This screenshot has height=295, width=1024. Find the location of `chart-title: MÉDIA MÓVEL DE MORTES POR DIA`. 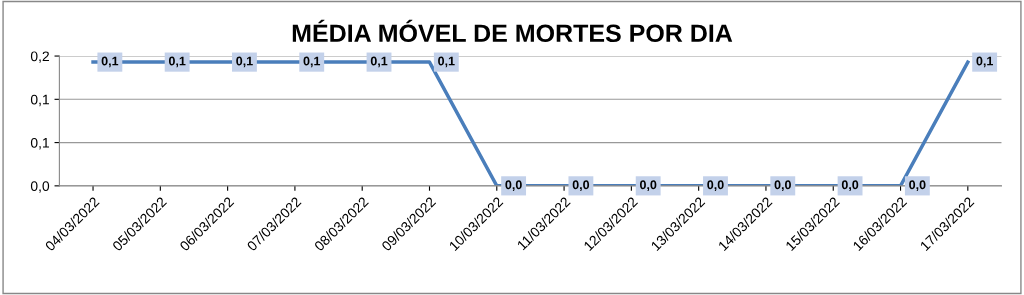

chart-title: MÉDIA MÓVEL DE MORTES POR DIA is located at coordinates (512, 31).